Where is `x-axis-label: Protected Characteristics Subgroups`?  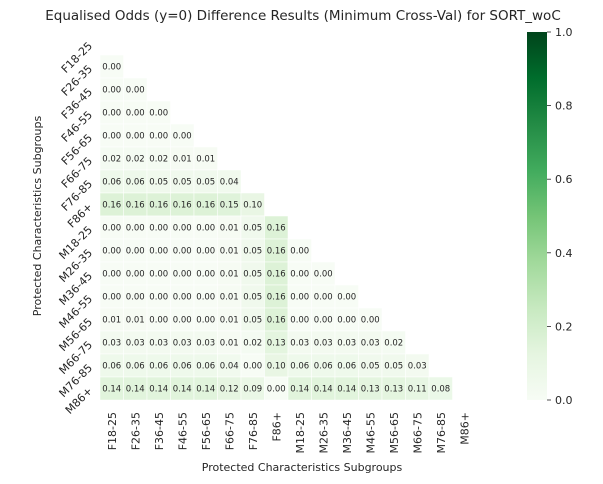 x-axis-label: Protected Characteristics Subgroups is located at coordinates (302, 467).